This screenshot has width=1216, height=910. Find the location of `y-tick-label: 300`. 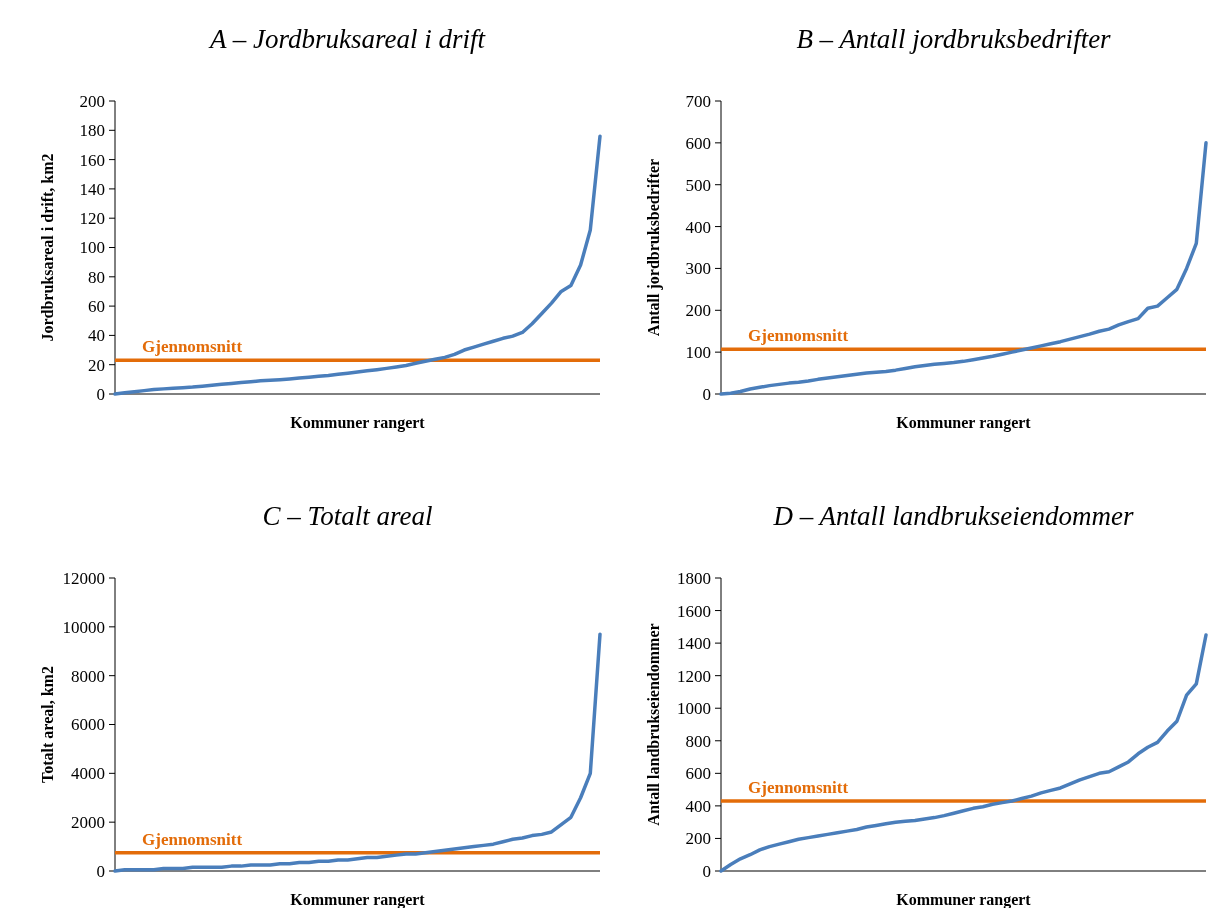

y-tick-label: 300 is located at coordinates (698, 269).